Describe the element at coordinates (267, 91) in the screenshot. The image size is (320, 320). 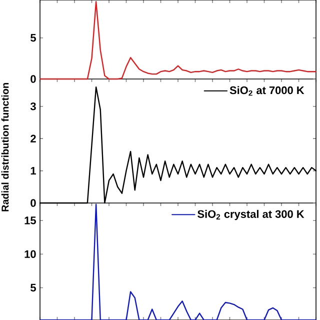
I see `legend-label: SiO$_{2}$ at 7000 K` at that location.